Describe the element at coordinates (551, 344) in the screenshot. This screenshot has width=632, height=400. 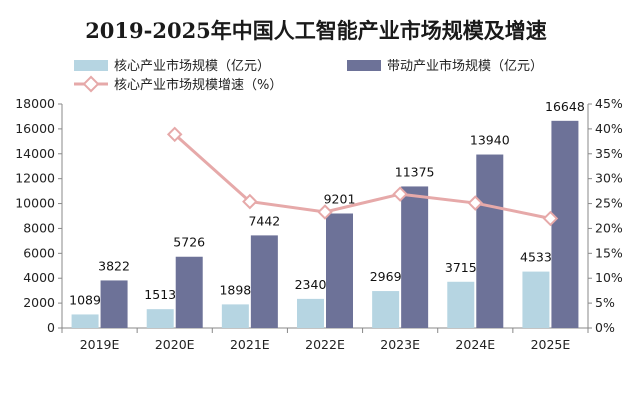
I see `x-tick-label: 2025E` at that location.